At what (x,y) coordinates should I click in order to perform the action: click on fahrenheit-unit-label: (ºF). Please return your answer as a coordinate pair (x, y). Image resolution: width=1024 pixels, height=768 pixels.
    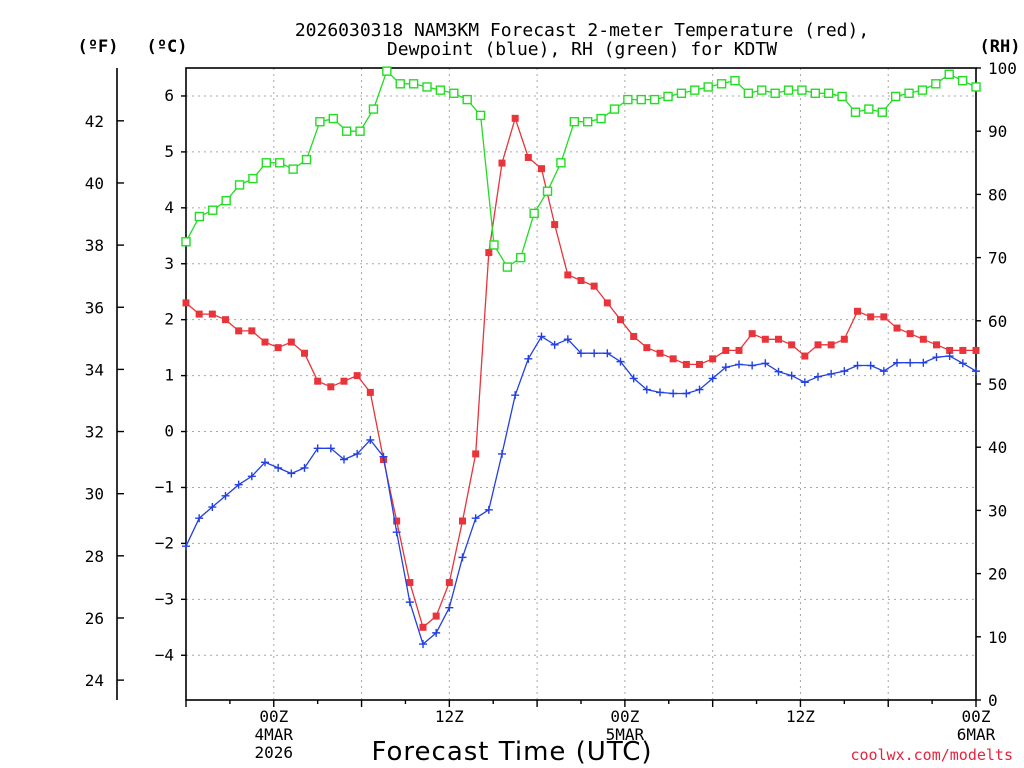
    Looking at the image, I should click on (98, 47).